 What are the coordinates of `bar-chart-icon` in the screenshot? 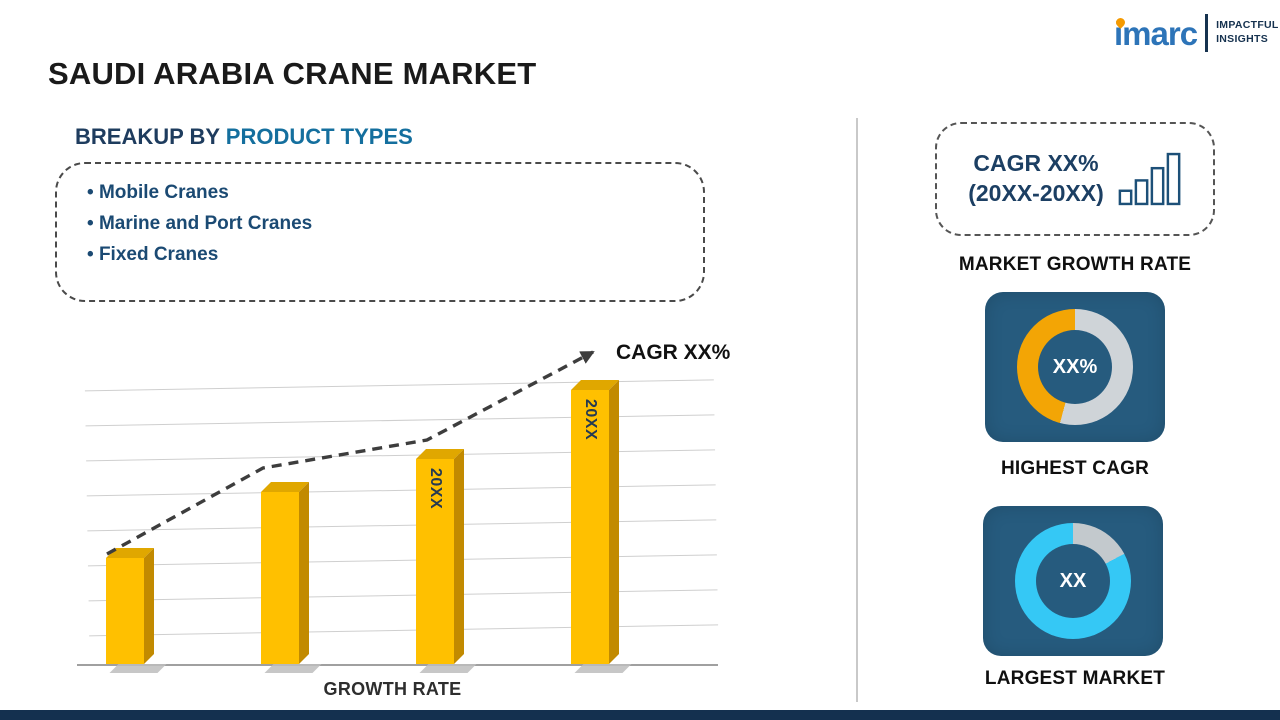 It's located at (1149, 179).